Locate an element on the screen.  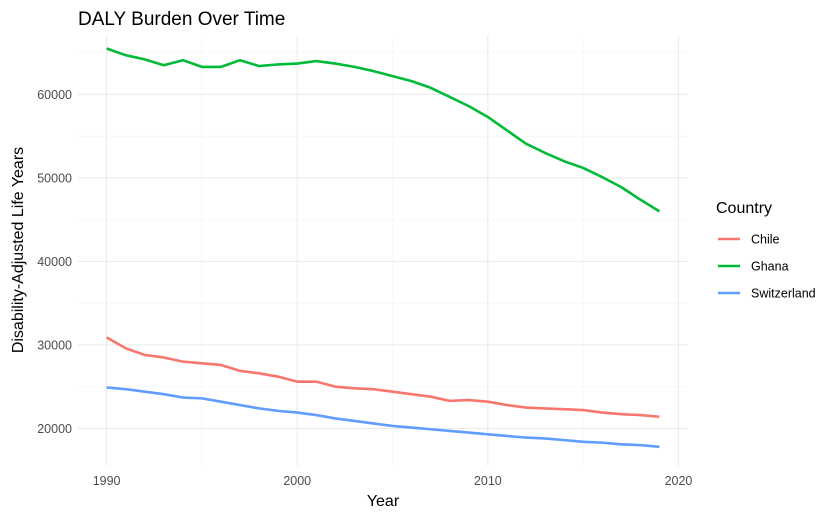
y-tick-label: 30000 is located at coordinates (54, 345).